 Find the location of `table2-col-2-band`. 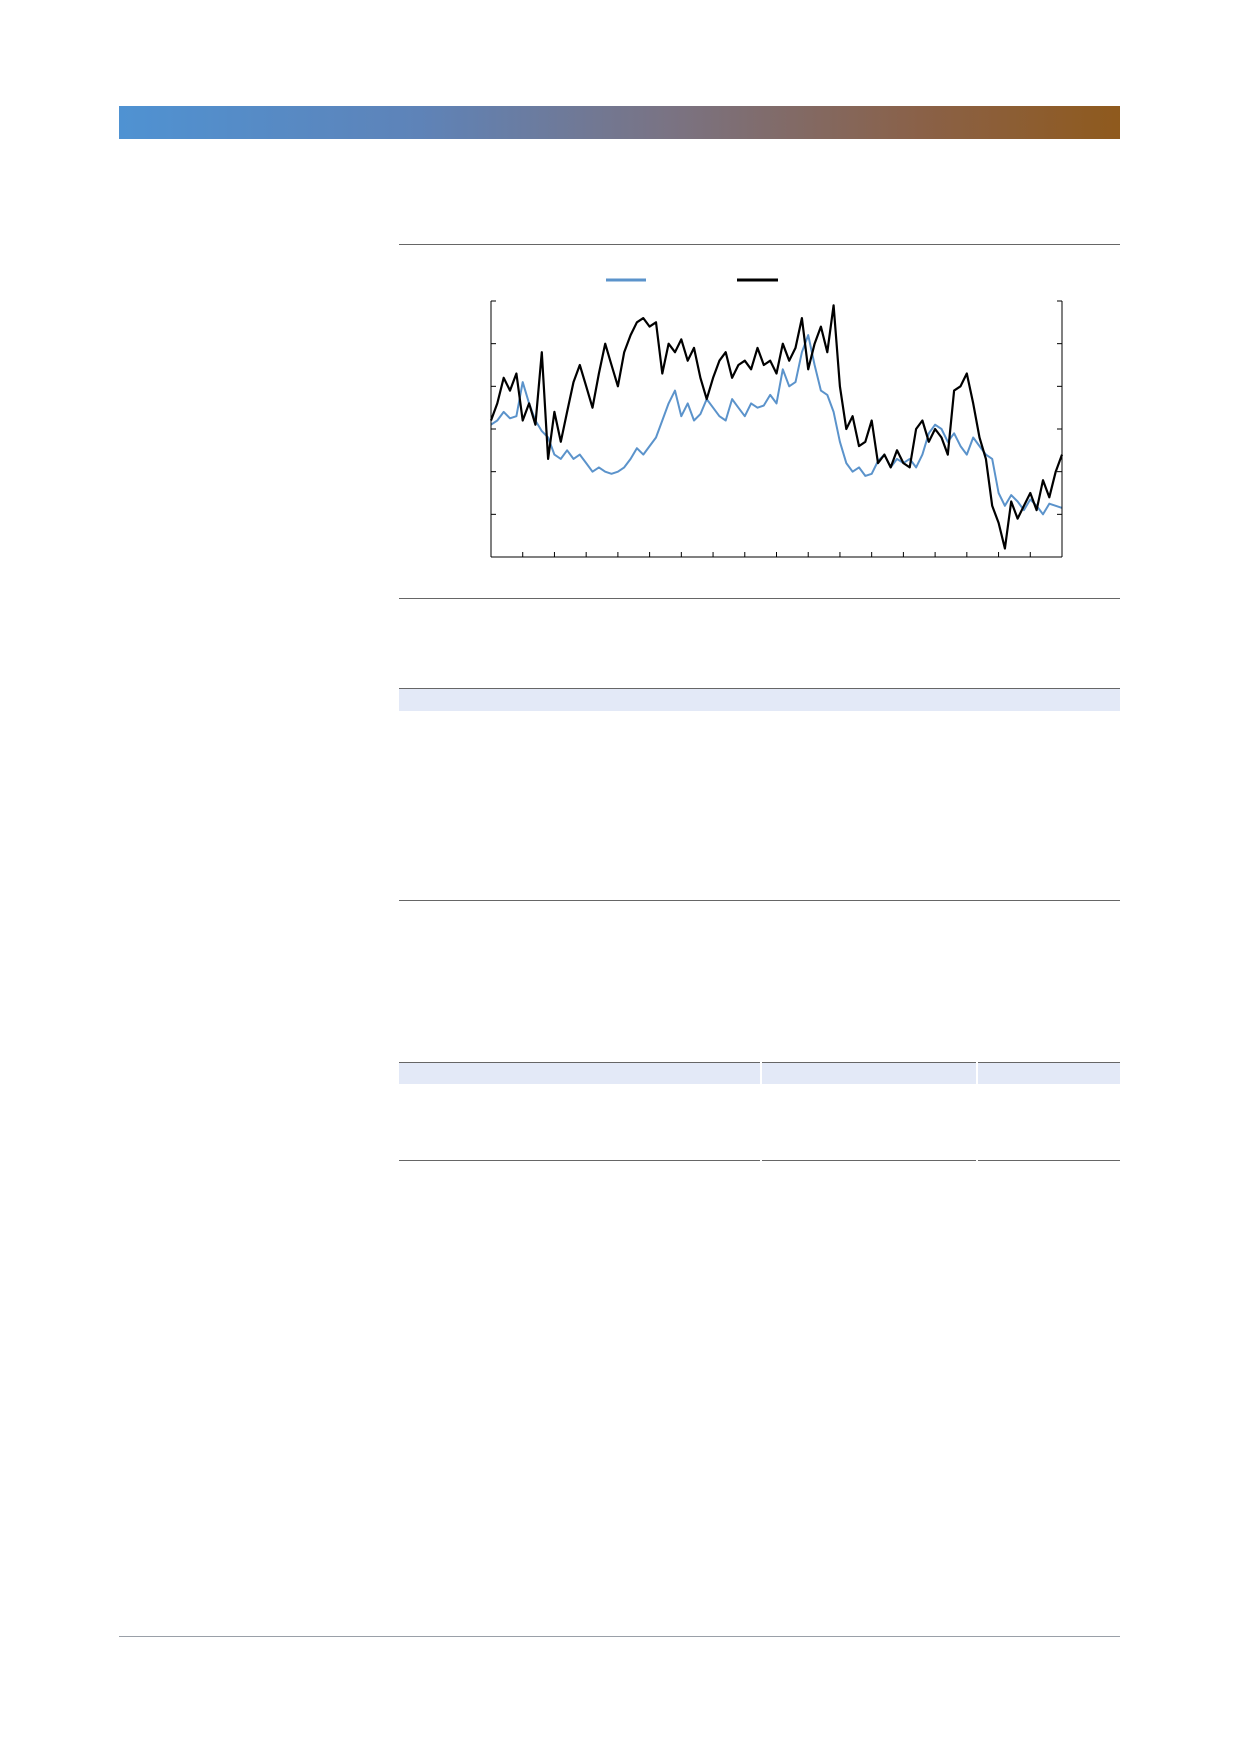

table2-col-2-band is located at coordinates (869, 1073).